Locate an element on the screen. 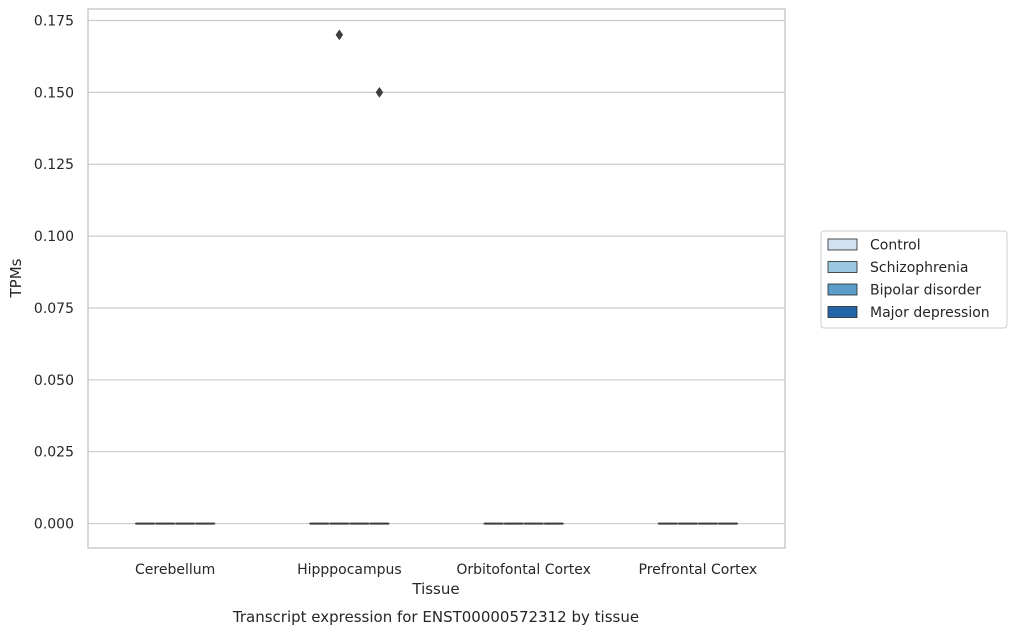 This screenshot has width=1017, height=634. y-tick-label: 0.075 is located at coordinates (54, 309).